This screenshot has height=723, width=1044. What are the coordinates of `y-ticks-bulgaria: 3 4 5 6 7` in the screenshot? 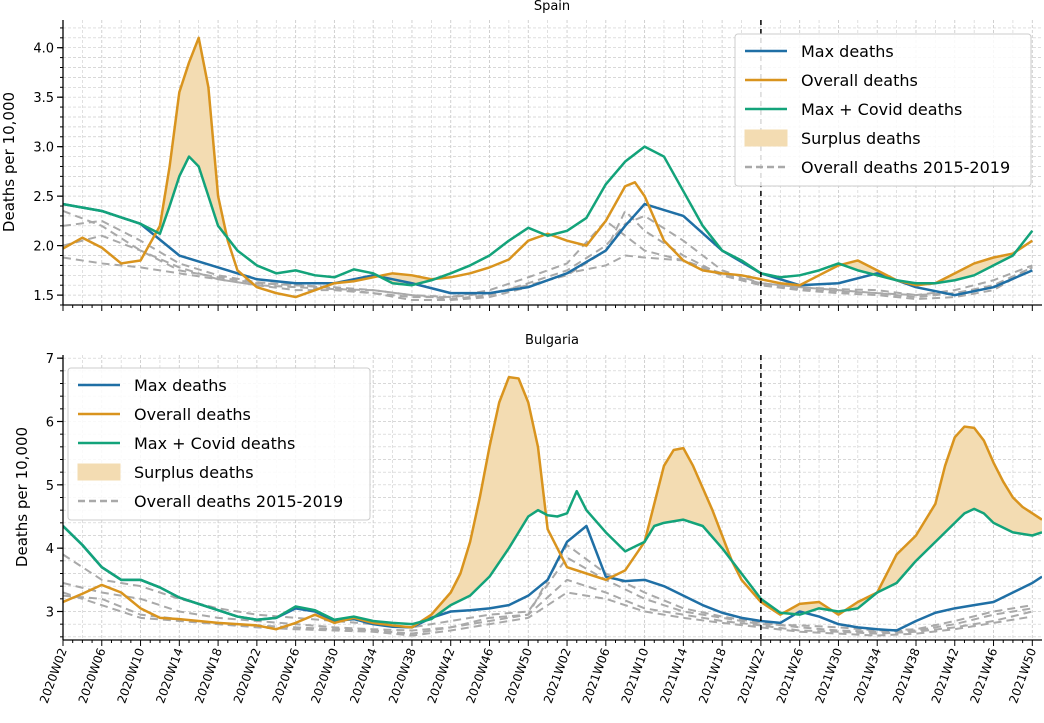 It's located at (54, 486).